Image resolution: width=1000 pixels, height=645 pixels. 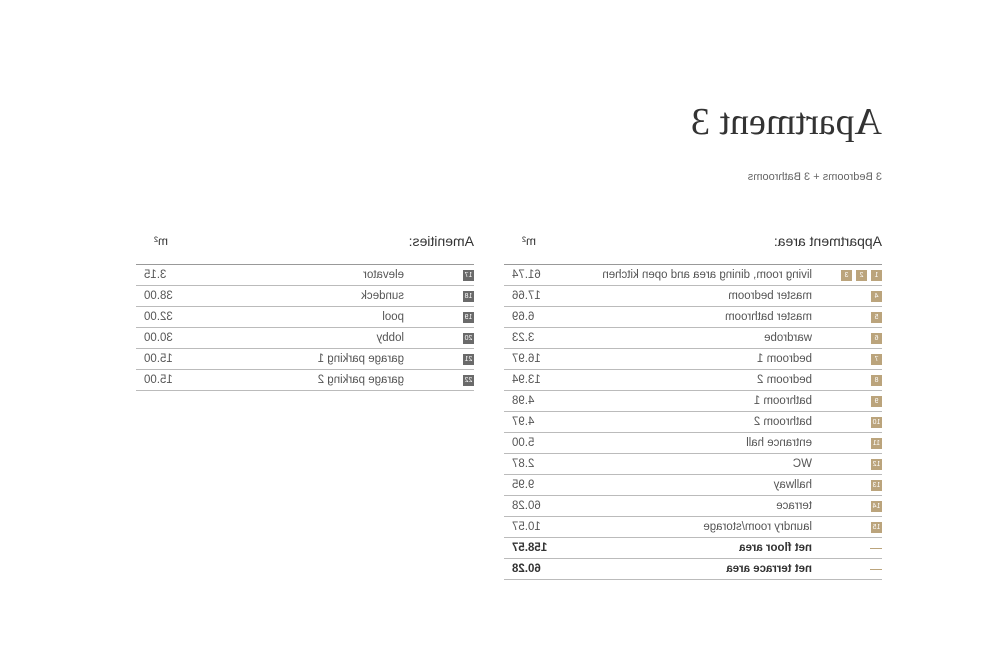 I want to click on page-subtitle: 3 Bedrooms + 3 Bathrooms, so click(x=814, y=177).